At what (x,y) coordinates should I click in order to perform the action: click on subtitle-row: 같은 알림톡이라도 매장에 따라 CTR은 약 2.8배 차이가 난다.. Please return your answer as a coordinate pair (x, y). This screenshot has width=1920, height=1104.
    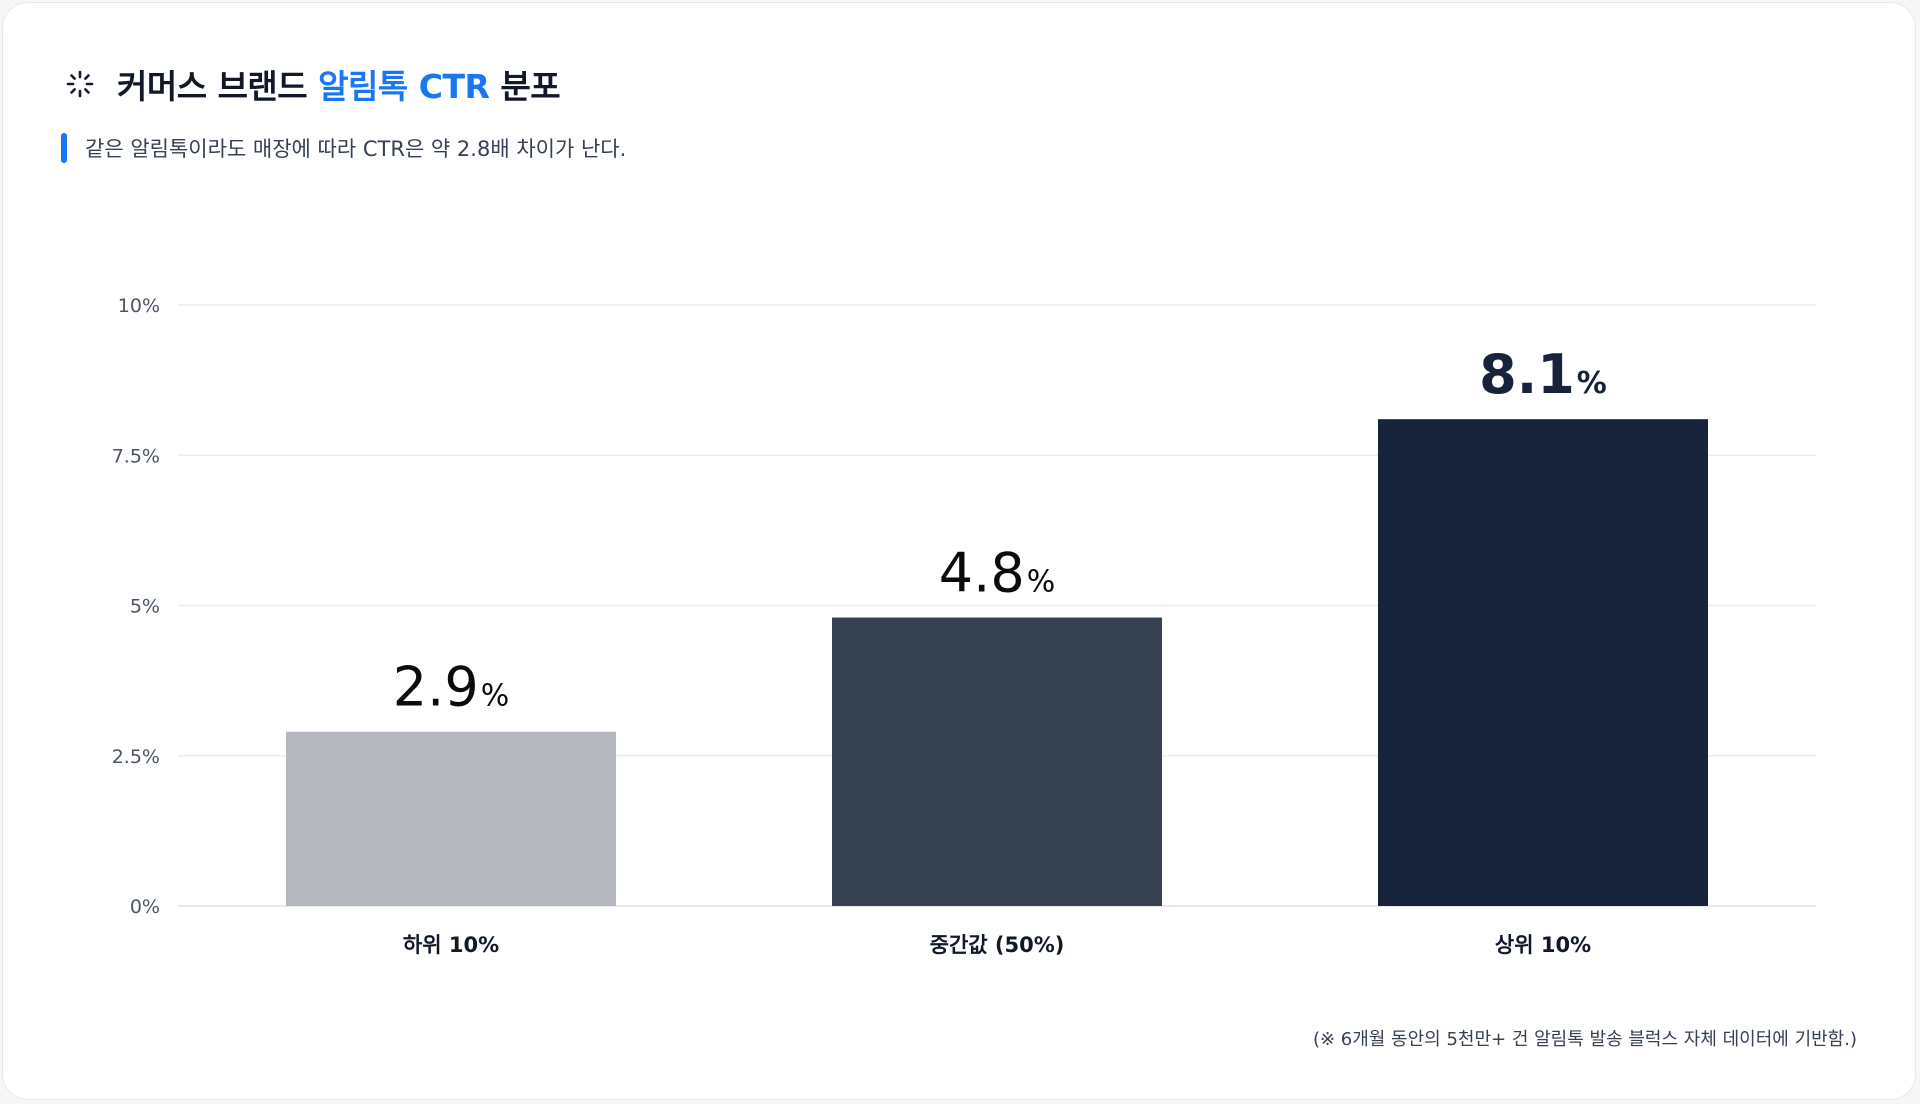
    Looking at the image, I should click on (343, 148).